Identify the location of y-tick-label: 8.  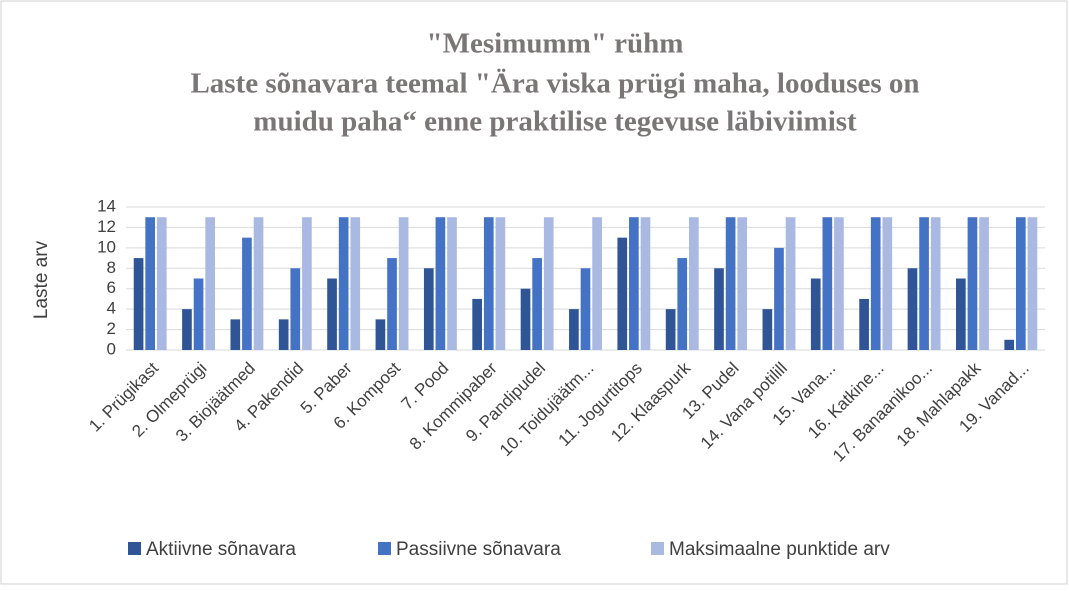
(111, 267).